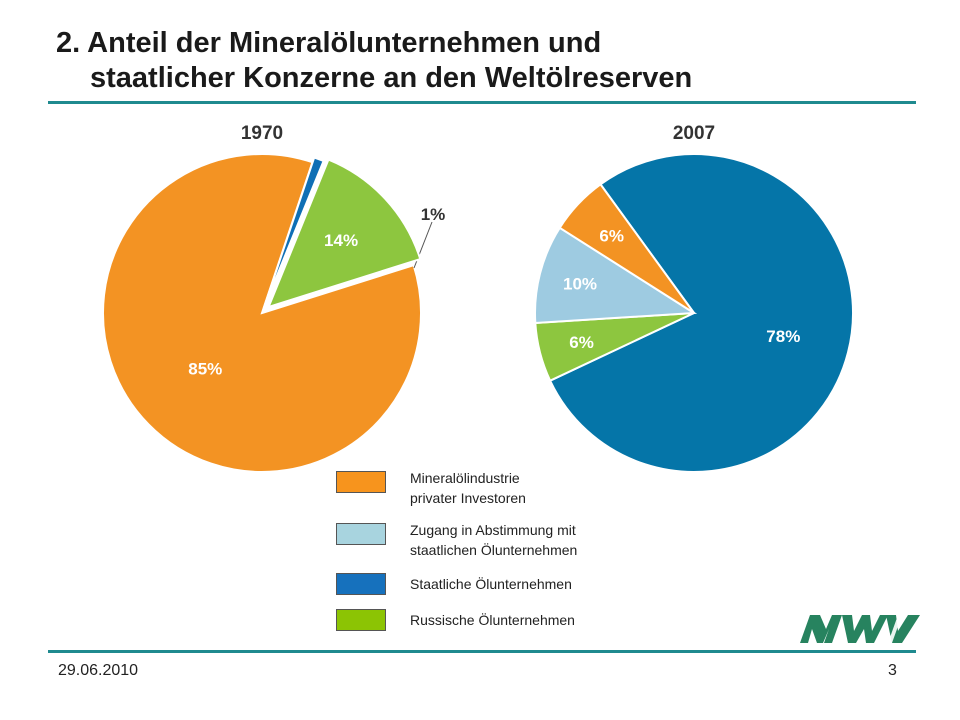 The width and height of the screenshot is (960, 720). I want to click on pie-title-1970: 1970, so click(262, 133).